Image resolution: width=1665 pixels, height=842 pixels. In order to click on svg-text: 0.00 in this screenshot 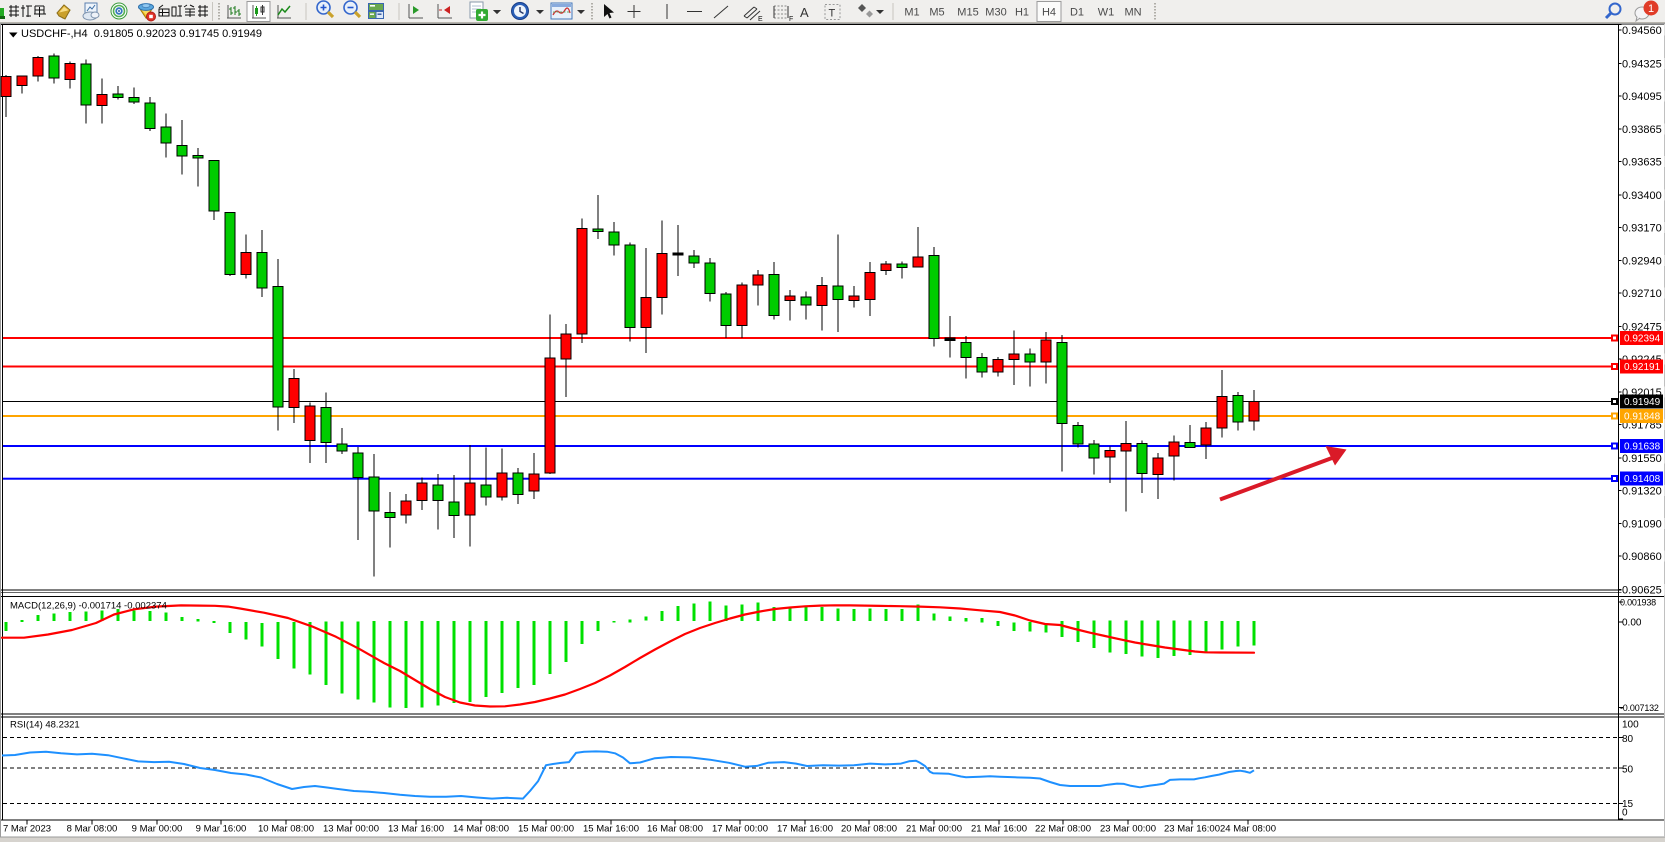, I will do `click(1632, 623)`.